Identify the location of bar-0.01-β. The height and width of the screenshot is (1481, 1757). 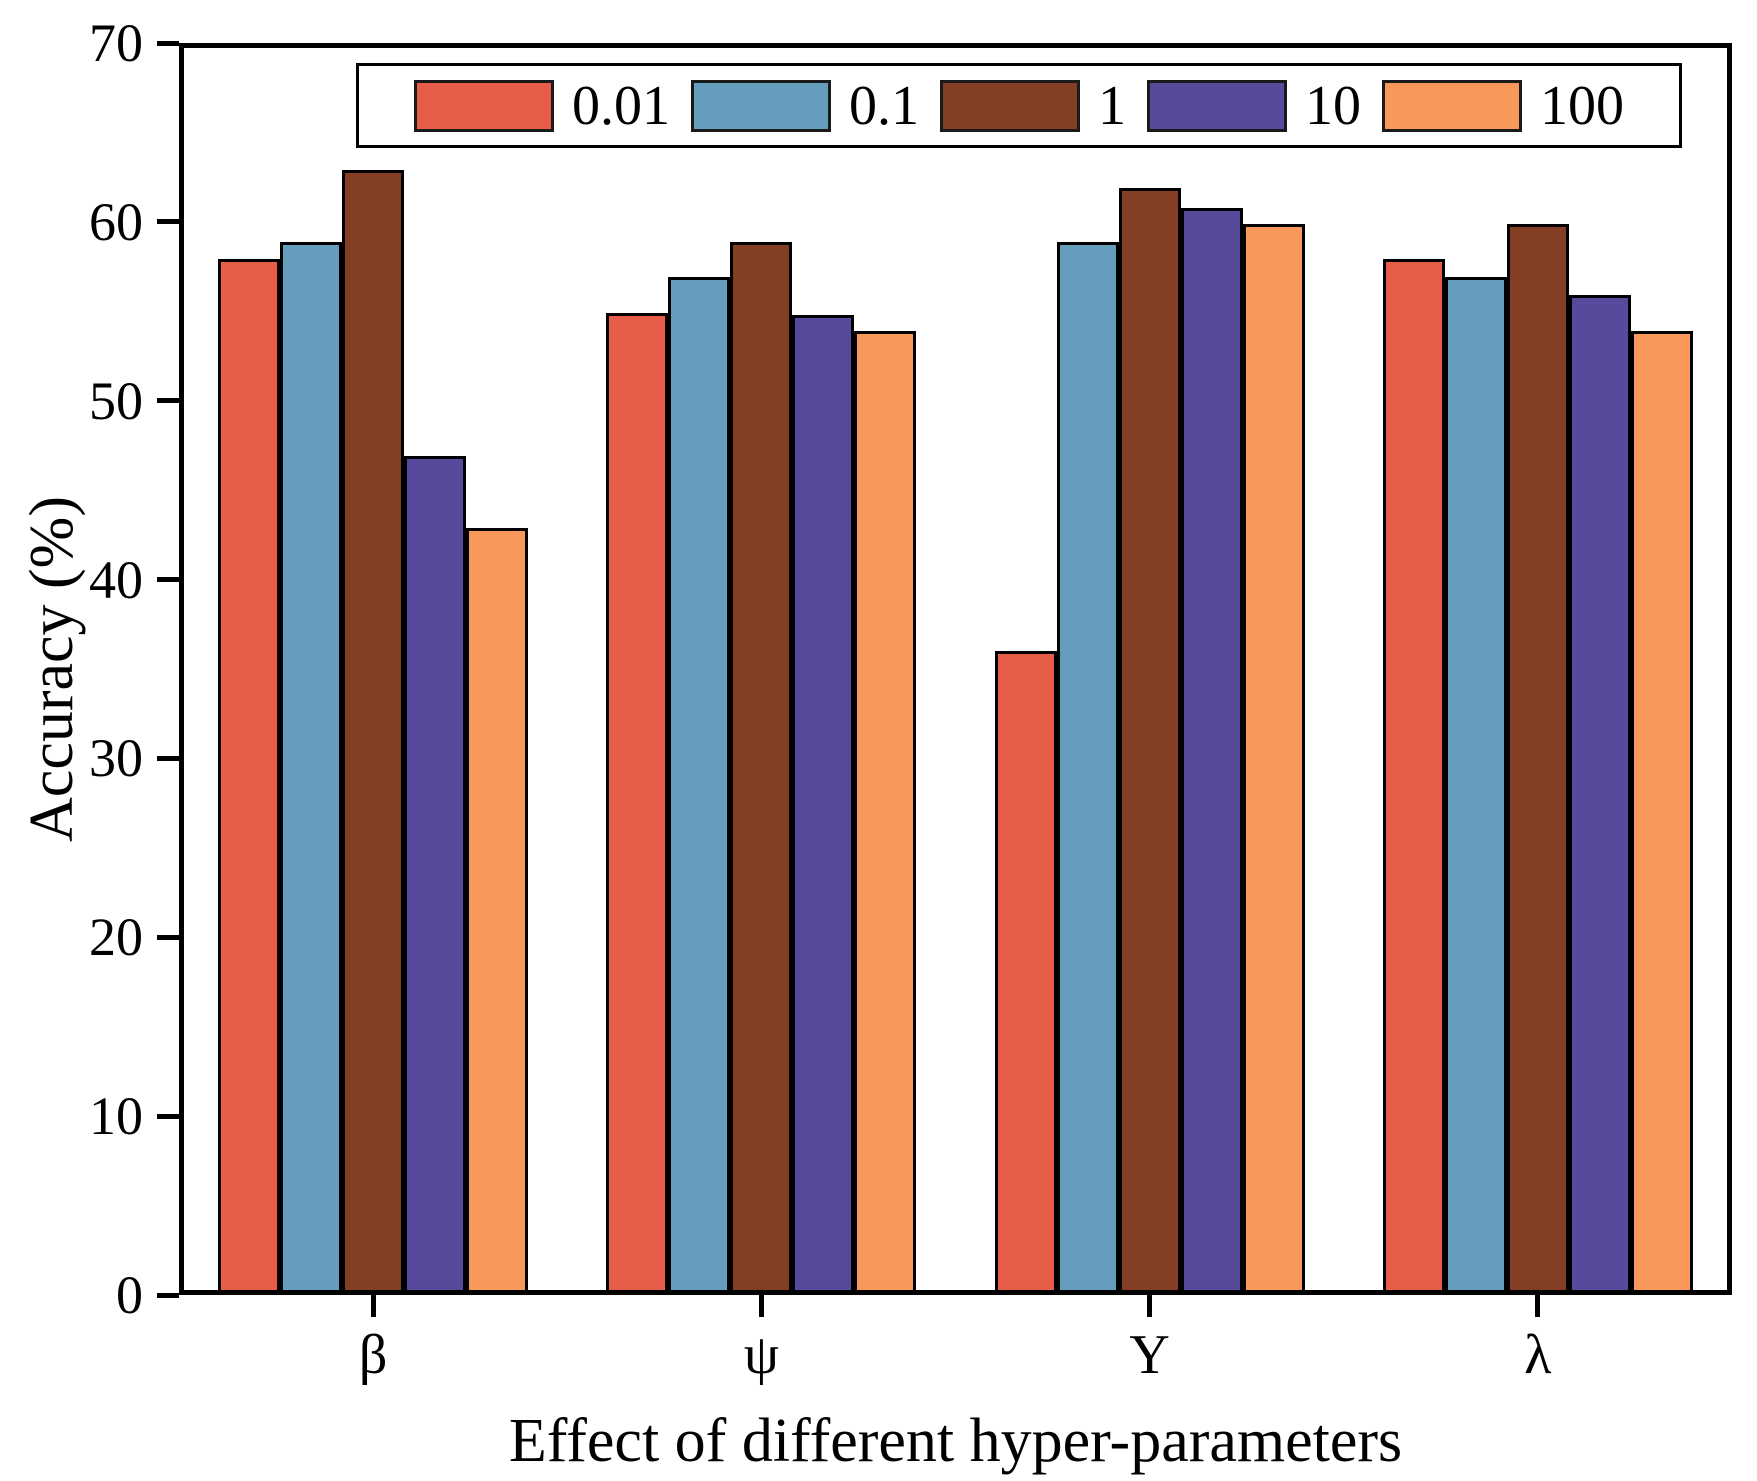
(249, 776).